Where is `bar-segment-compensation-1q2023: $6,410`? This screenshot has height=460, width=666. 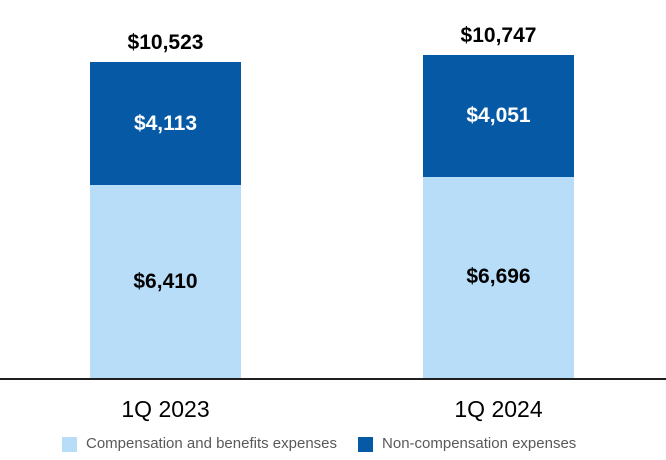
bar-segment-compensation-1q2023: $6,410 is located at coordinates (165, 281).